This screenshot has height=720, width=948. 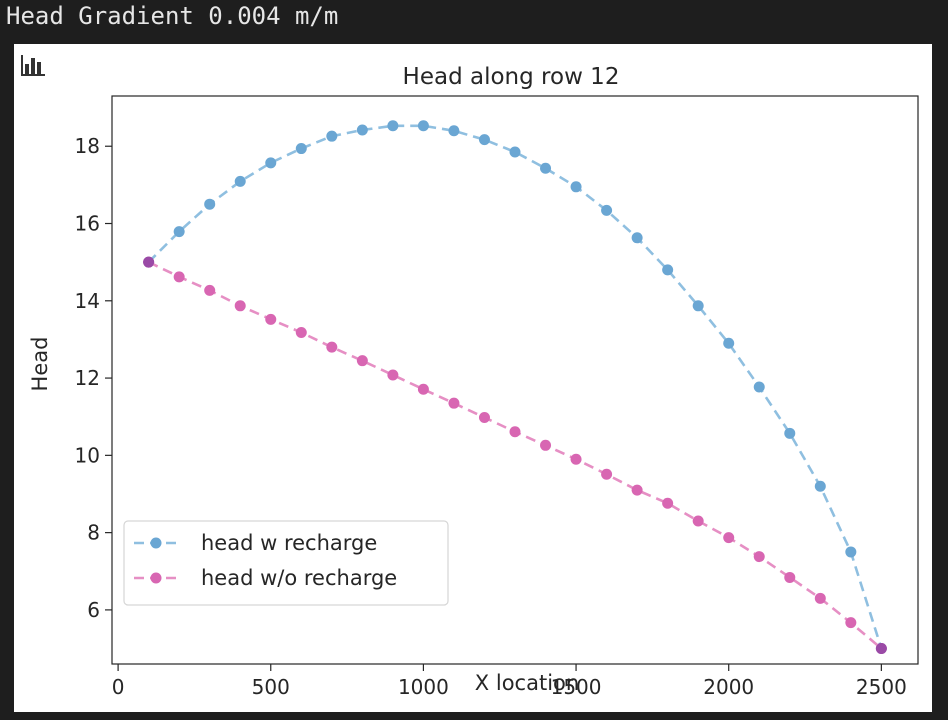 I want to click on x-tick-label: 1000, so click(x=423, y=687).